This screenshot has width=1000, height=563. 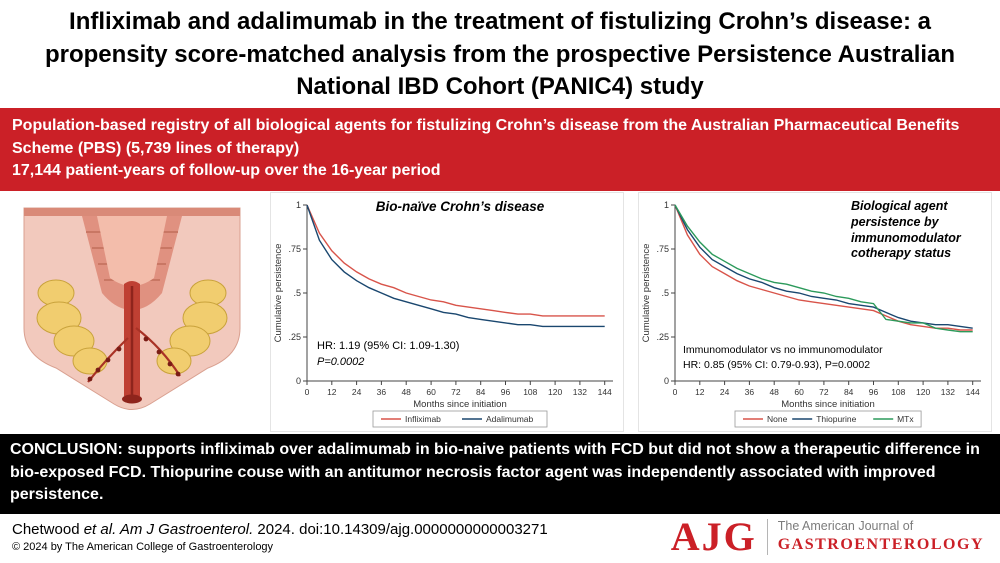 What do you see at coordinates (845, 526) in the screenshot?
I see `logo-journal-name: The American Journal of` at bounding box center [845, 526].